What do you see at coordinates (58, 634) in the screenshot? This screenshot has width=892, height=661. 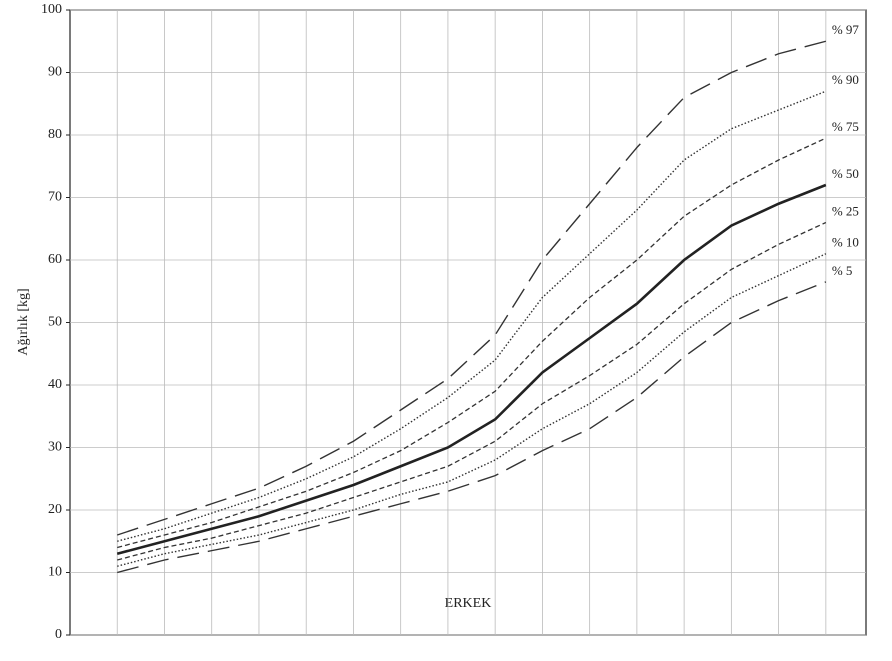 I see `y-tick-label: 0` at bounding box center [58, 634].